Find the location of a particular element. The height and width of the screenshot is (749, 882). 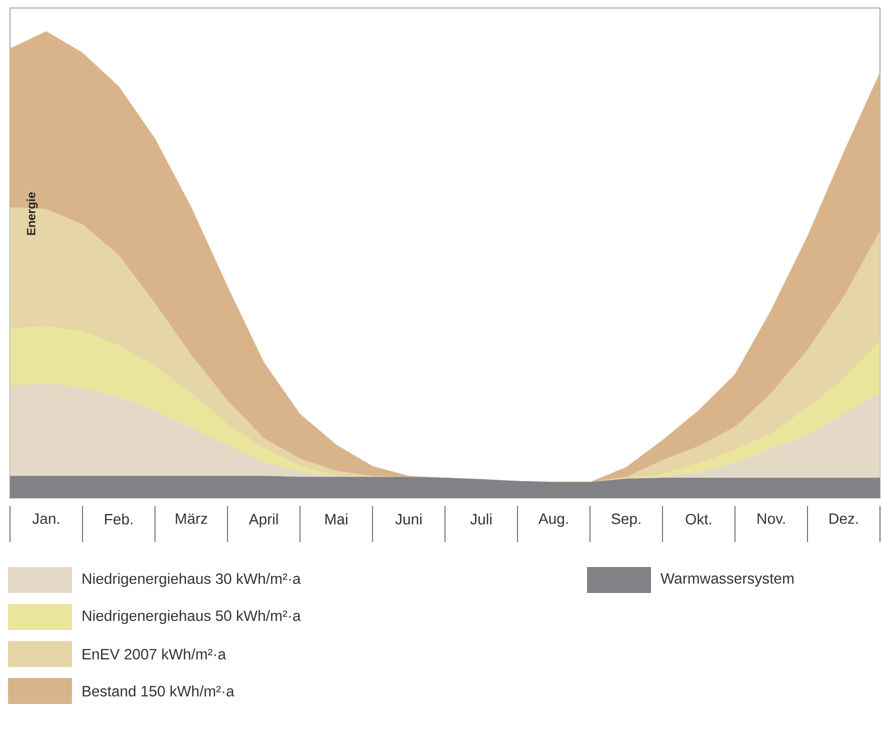

x-tick-label: Juni is located at coordinates (408, 519).